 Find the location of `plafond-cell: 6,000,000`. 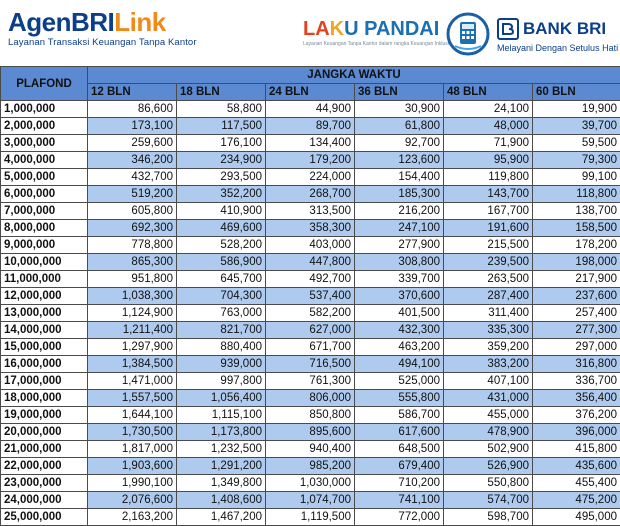

plafond-cell: 6,000,000 is located at coordinates (44, 194).